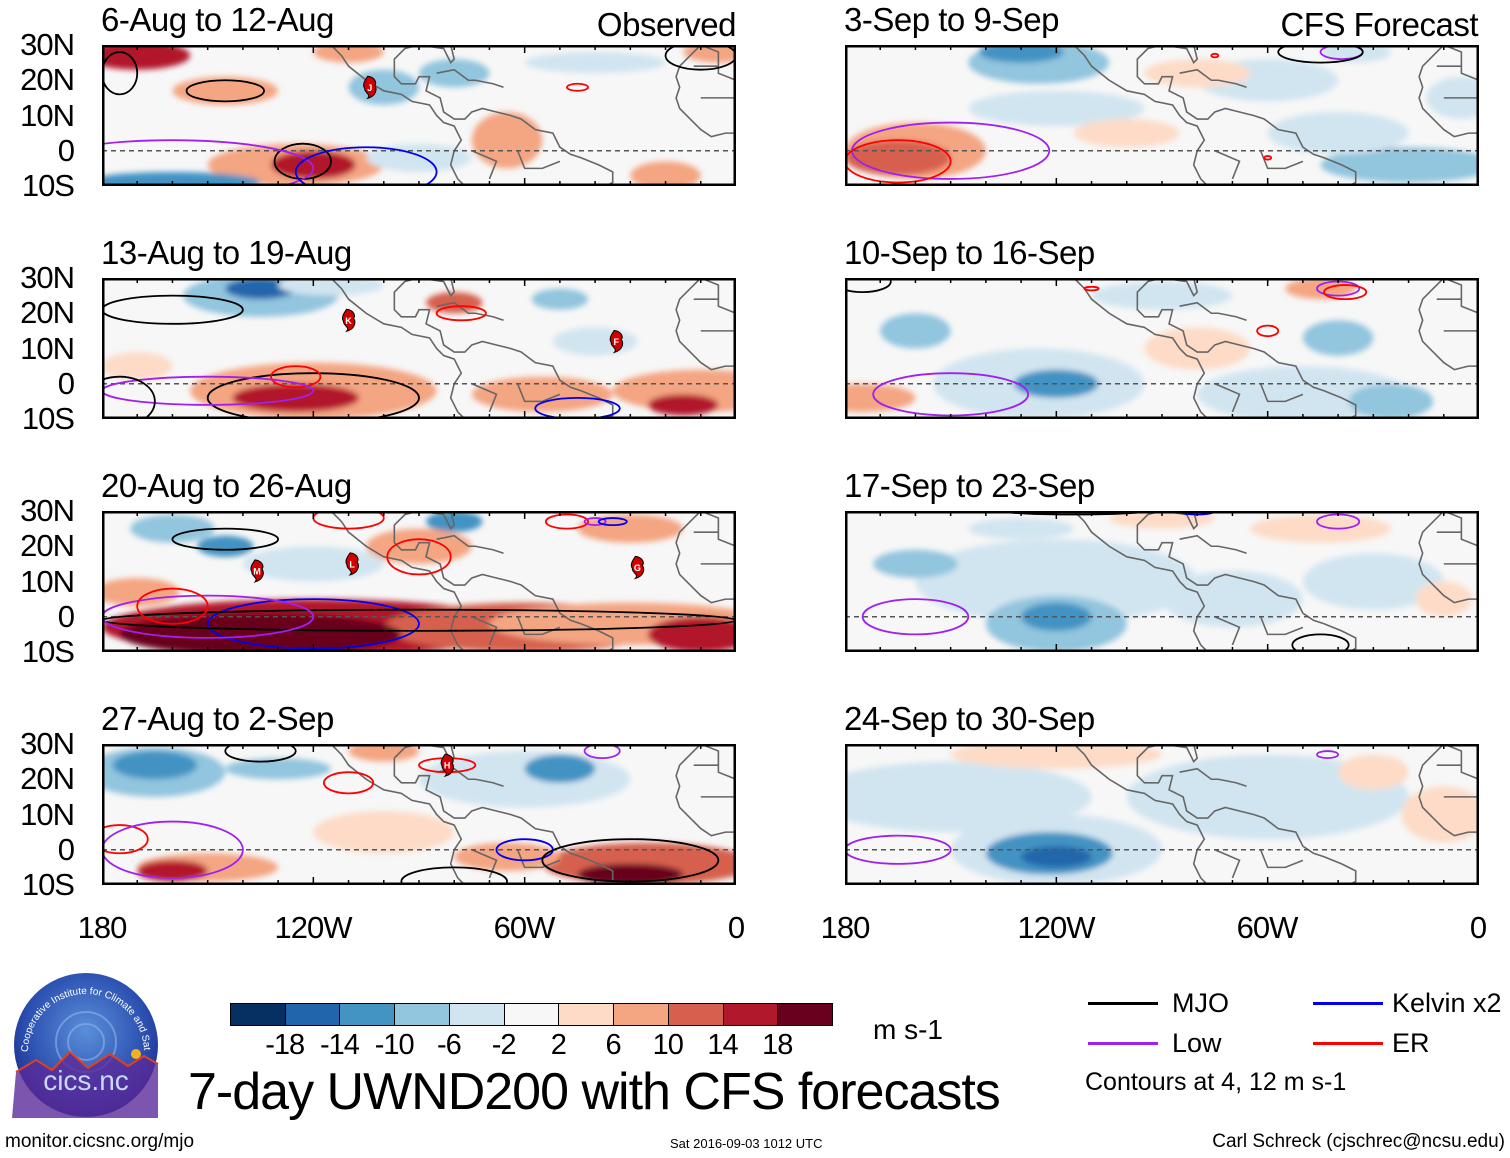  Describe the element at coordinates (969, 485) in the screenshot. I see `forecast-panel-title-3: 17-Sep to 23-Sep` at that location.